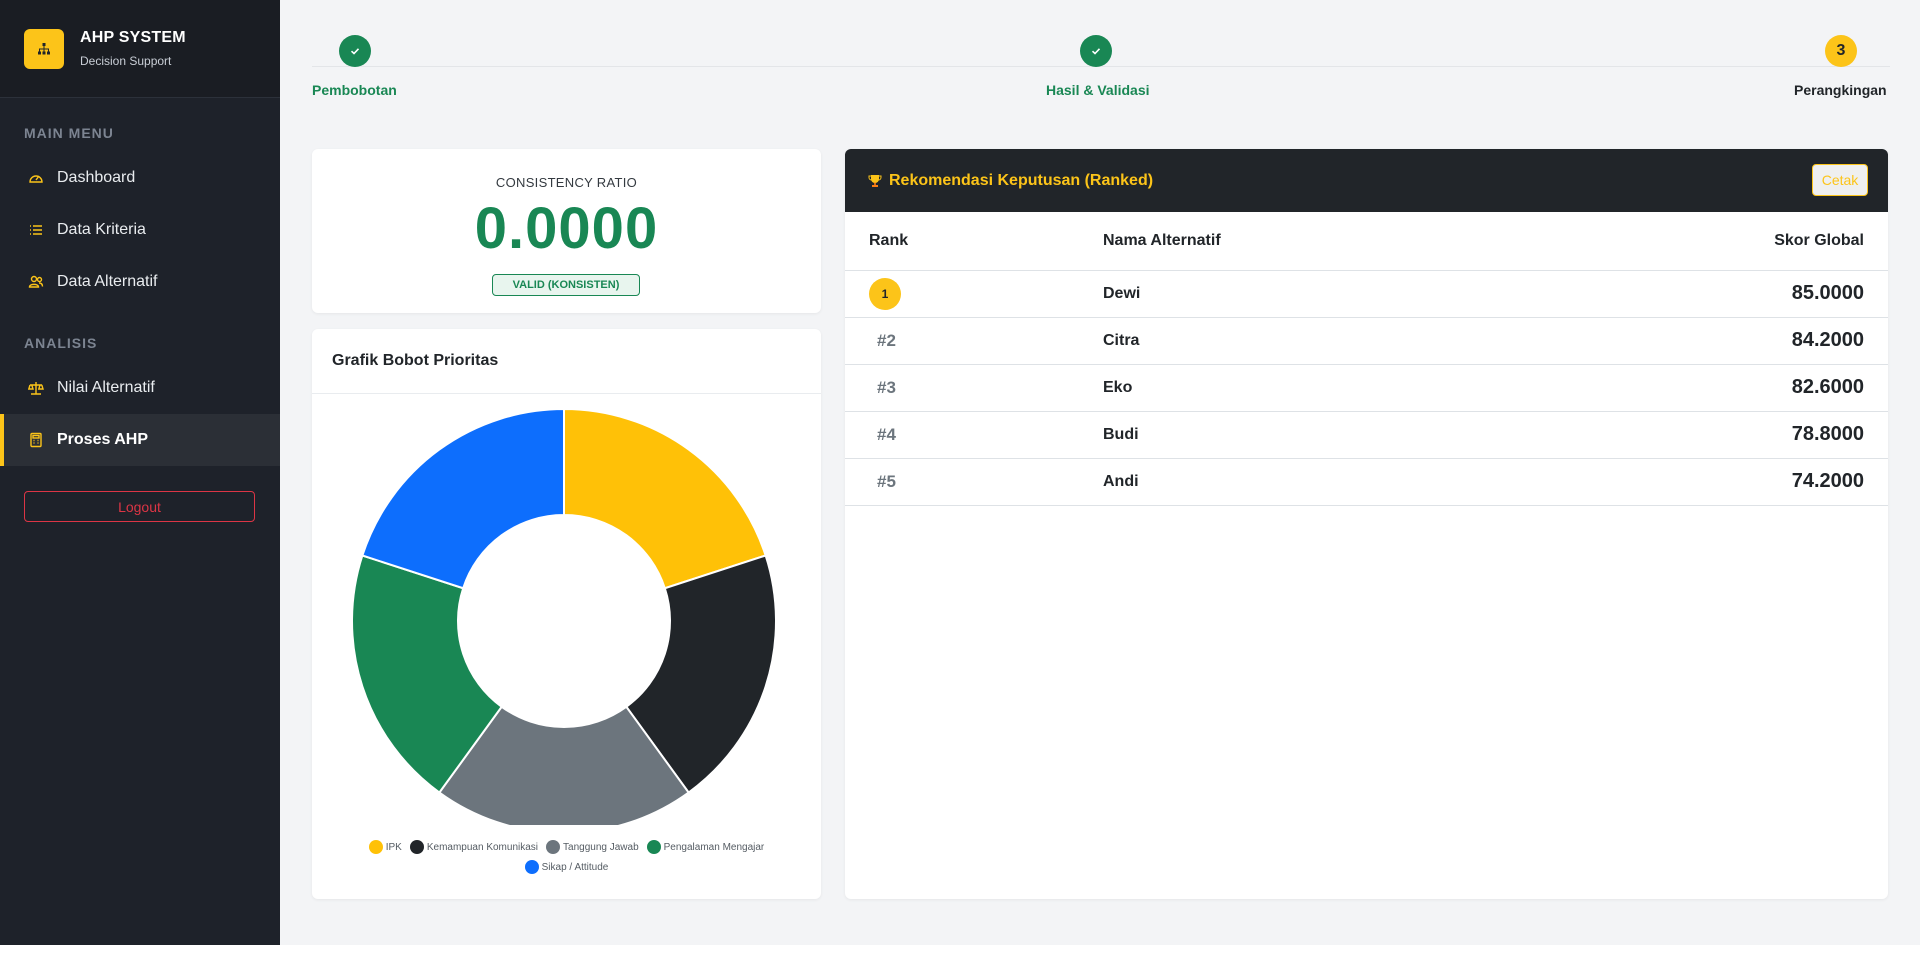 This screenshot has width=1920, height=955. Describe the element at coordinates (875, 181) in the screenshot. I see `trophy-icon` at that location.